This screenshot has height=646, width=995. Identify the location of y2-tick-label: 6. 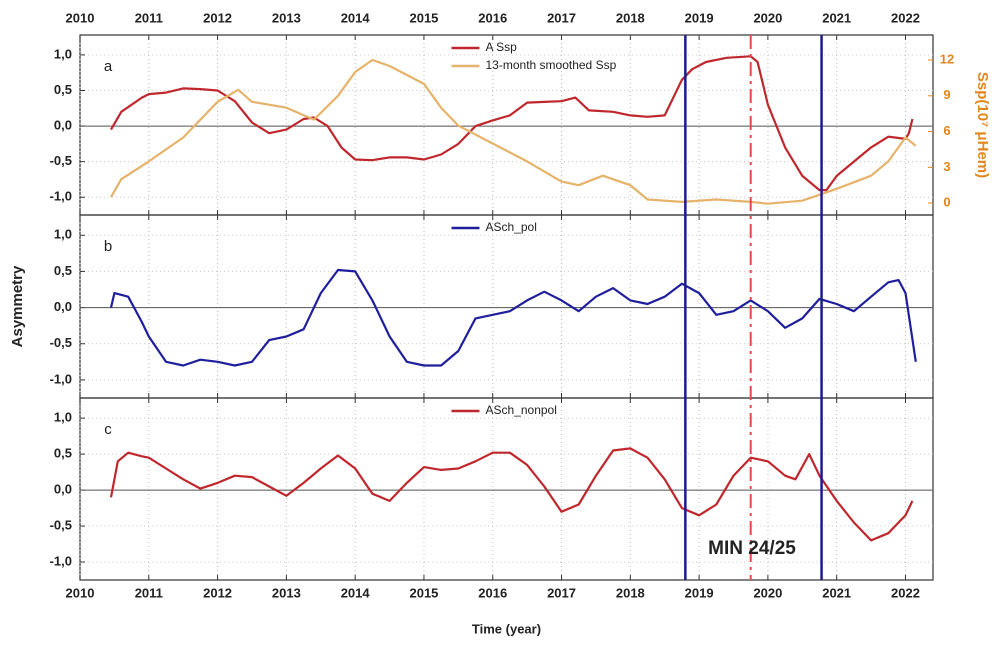
(946, 130).